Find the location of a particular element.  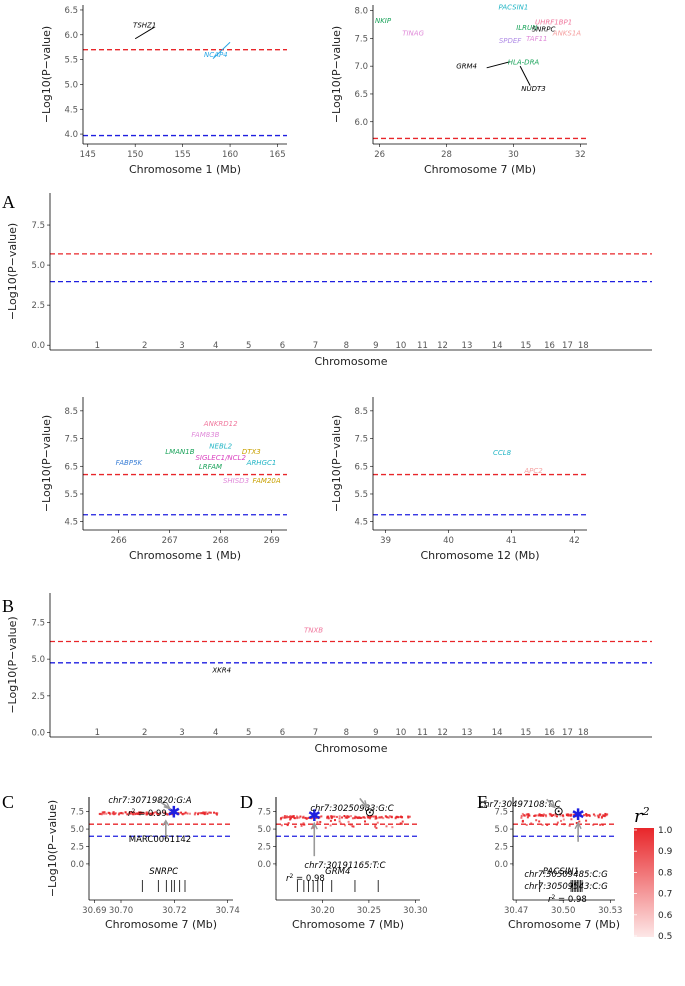

x-tick-label: 30.72 is located at coordinates (174, 911).